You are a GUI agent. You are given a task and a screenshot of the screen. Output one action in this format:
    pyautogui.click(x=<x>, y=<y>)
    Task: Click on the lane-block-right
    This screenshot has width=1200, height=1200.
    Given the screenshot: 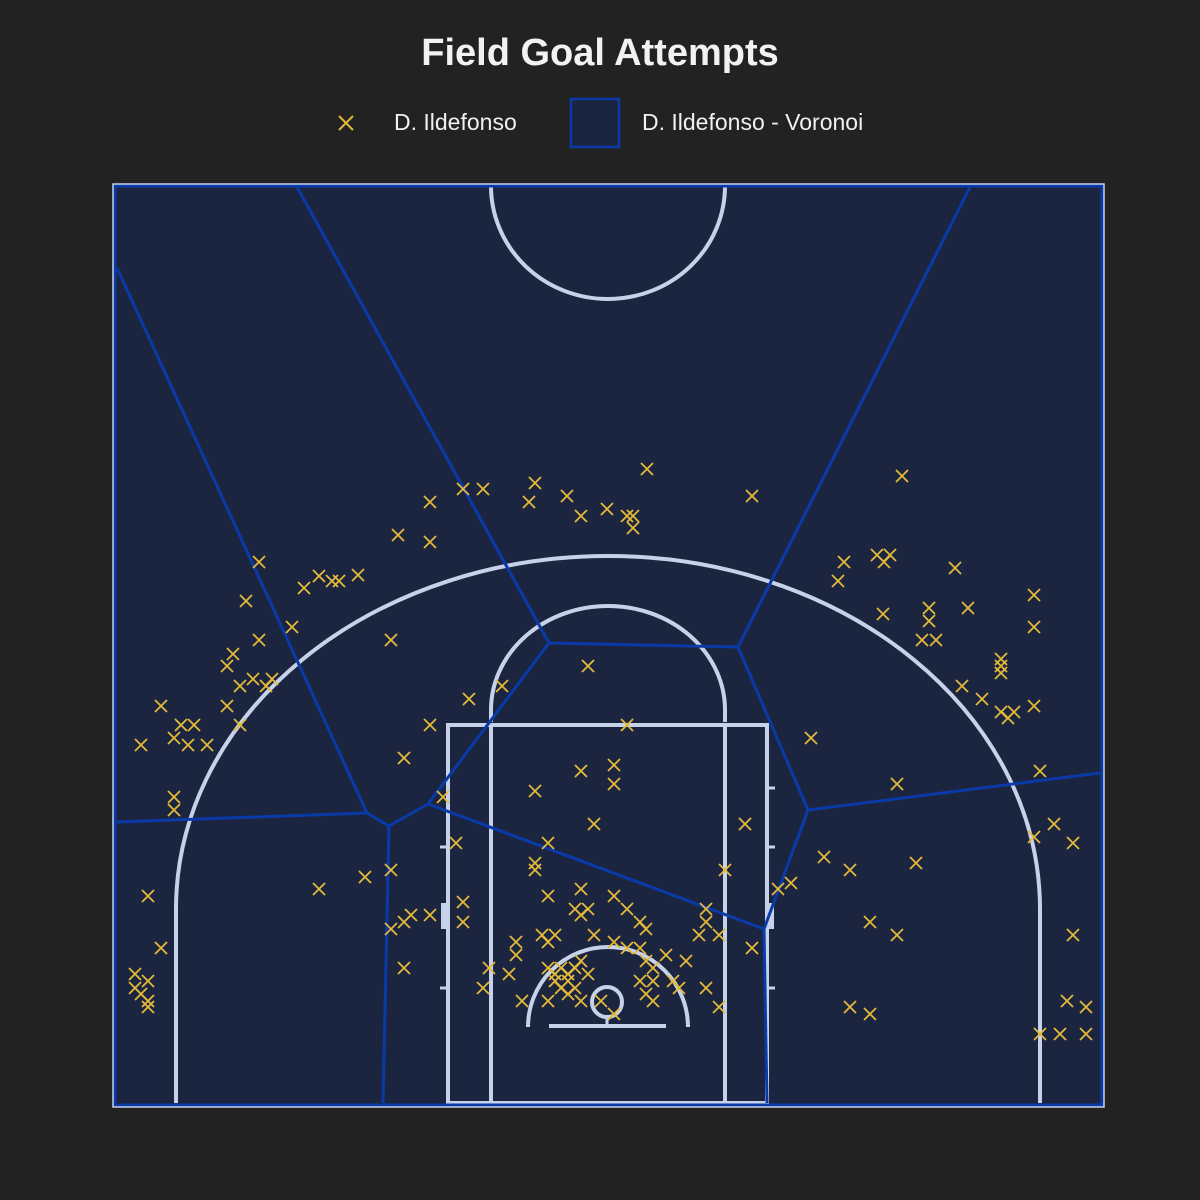 What is the action you would take?
    pyautogui.click(x=770, y=916)
    